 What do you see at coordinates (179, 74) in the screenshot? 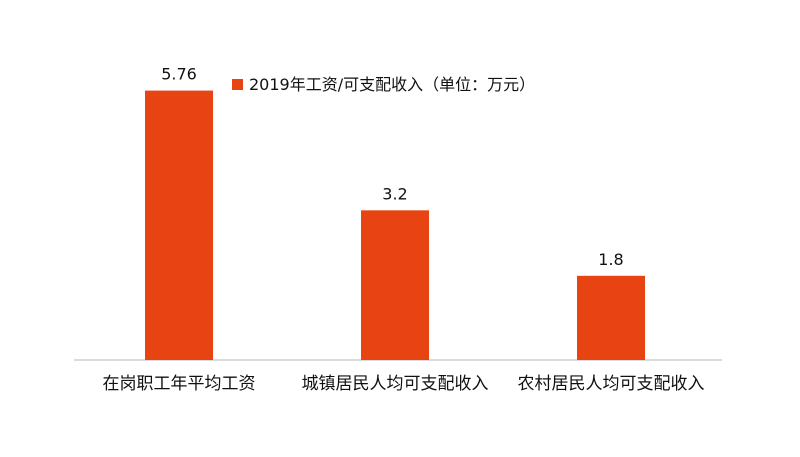
I see `data-label-0: 5.76` at bounding box center [179, 74].